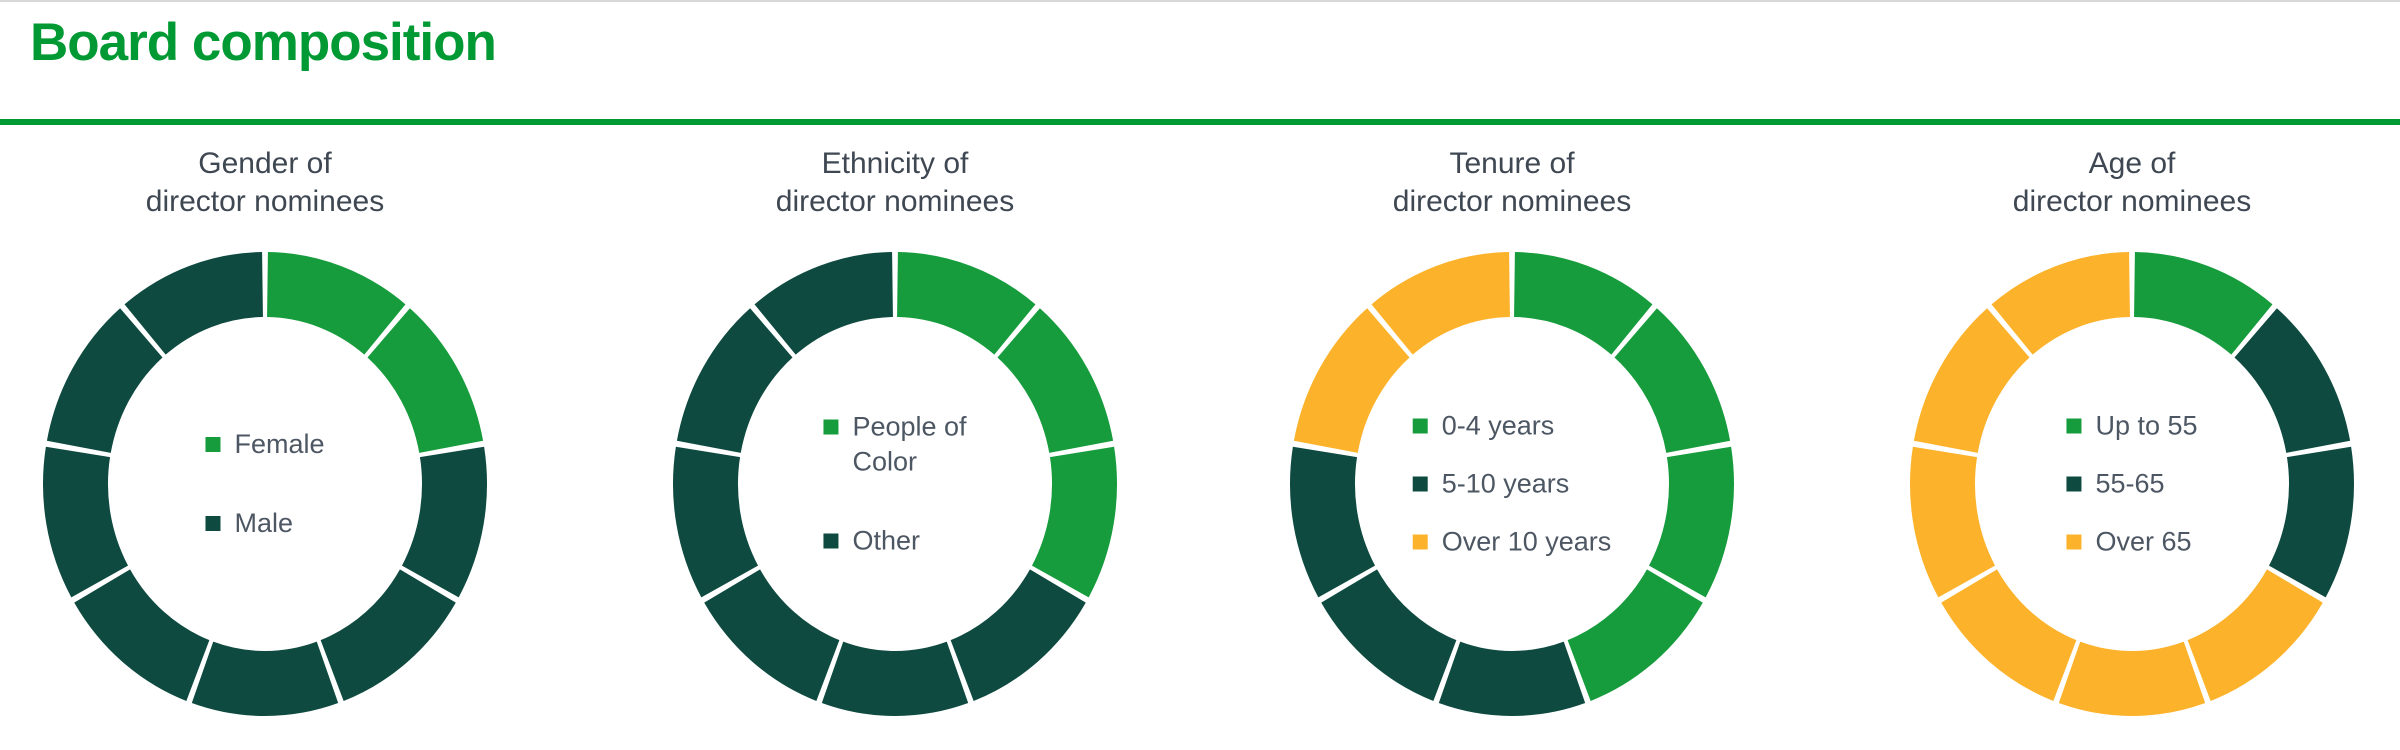  What do you see at coordinates (1512, 182) in the screenshot?
I see `chart-title-tenure: Tenure of director nominees` at bounding box center [1512, 182].